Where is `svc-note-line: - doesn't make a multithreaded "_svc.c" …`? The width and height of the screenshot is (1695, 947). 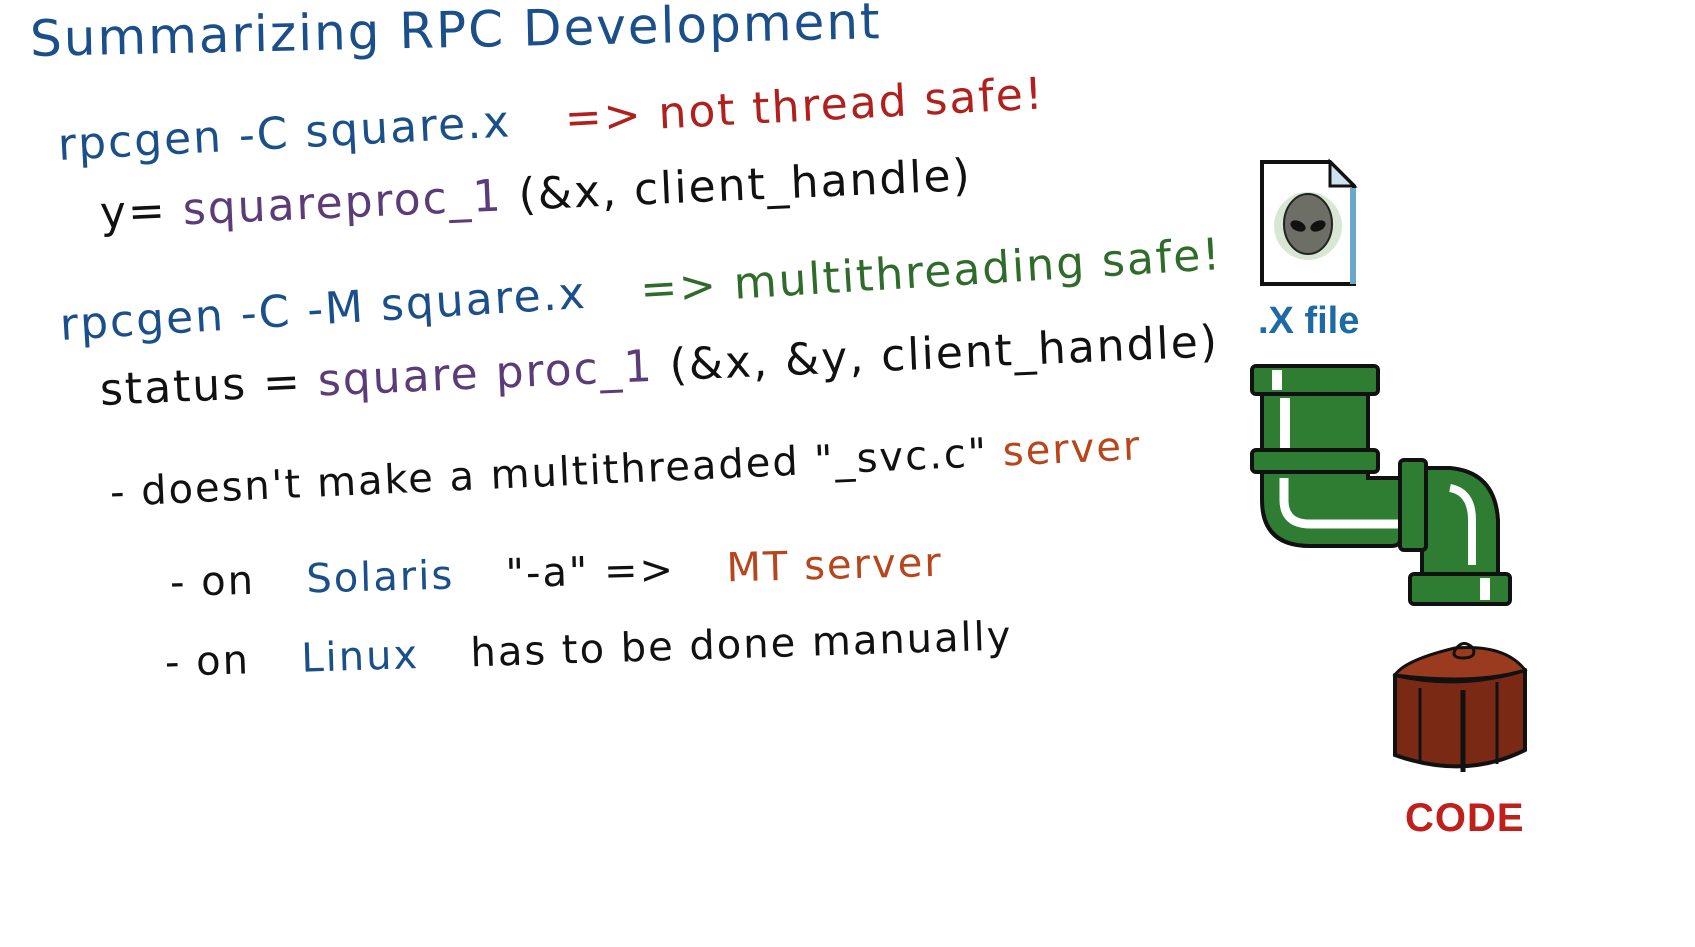 svc-note-line: - doesn't make a multithreaded "_svc.c" … is located at coordinates (625, 469).